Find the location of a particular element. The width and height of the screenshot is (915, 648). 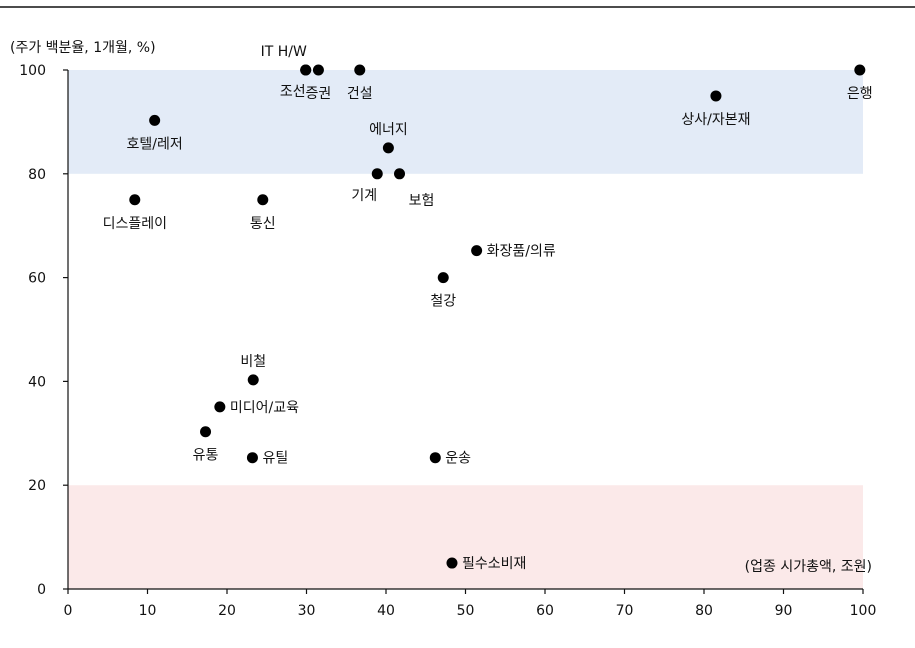

data-label: 유틸 is located at coordinates (275, 459).